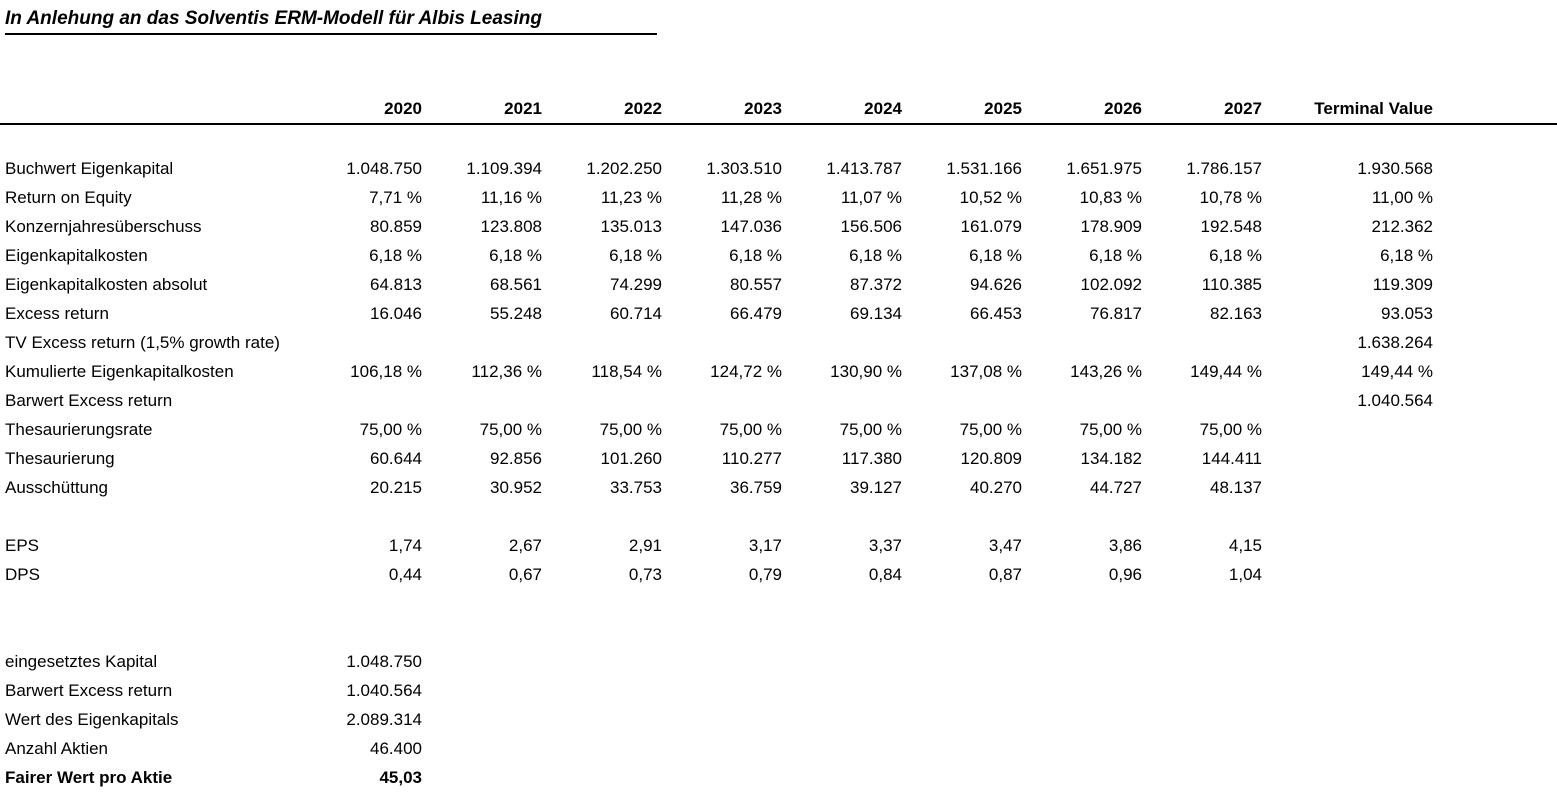 The width and height of the screenshot is (1557, 792). Describe the element at coordinates (1005, 574) in the screenshot. I see `value-cell: 0,87` at that location.